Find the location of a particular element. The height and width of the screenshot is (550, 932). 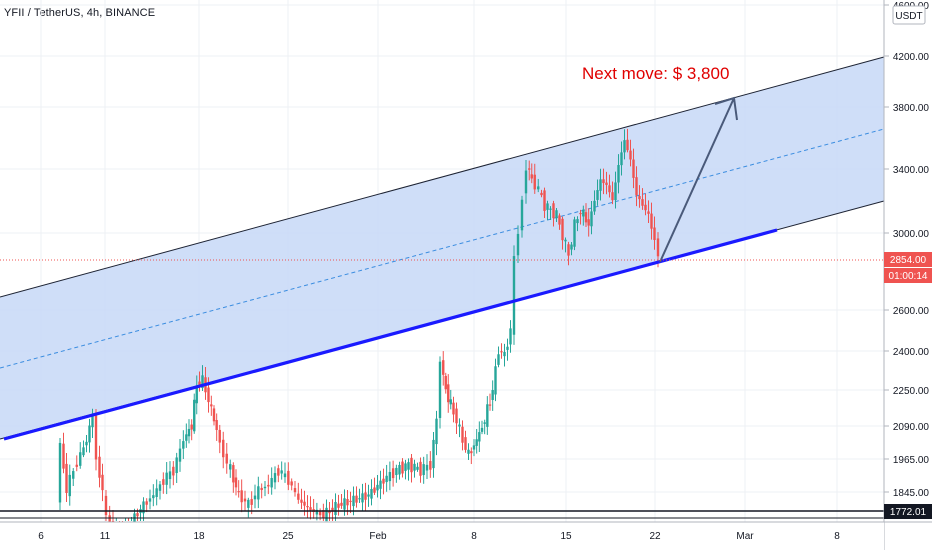

price-tick-label: 2250.00 is located at coordinates (911, 391).